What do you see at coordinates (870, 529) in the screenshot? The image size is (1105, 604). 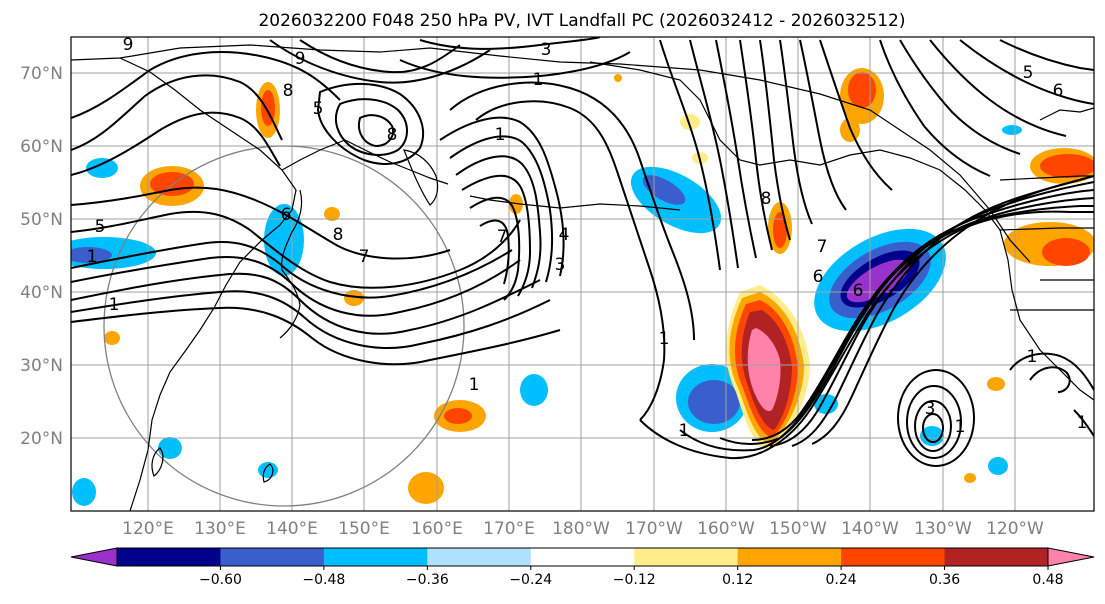 I see `svg-text: 140°W` at bounding box center [870, 529].